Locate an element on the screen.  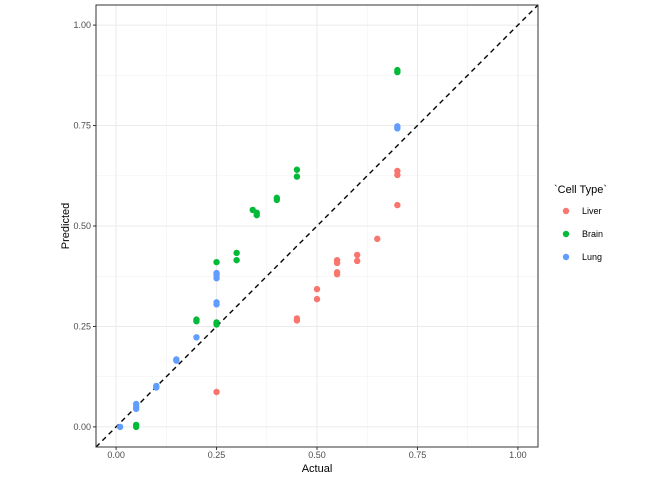
y-tick-label: 0.50 is located at coordinates (82, 226).